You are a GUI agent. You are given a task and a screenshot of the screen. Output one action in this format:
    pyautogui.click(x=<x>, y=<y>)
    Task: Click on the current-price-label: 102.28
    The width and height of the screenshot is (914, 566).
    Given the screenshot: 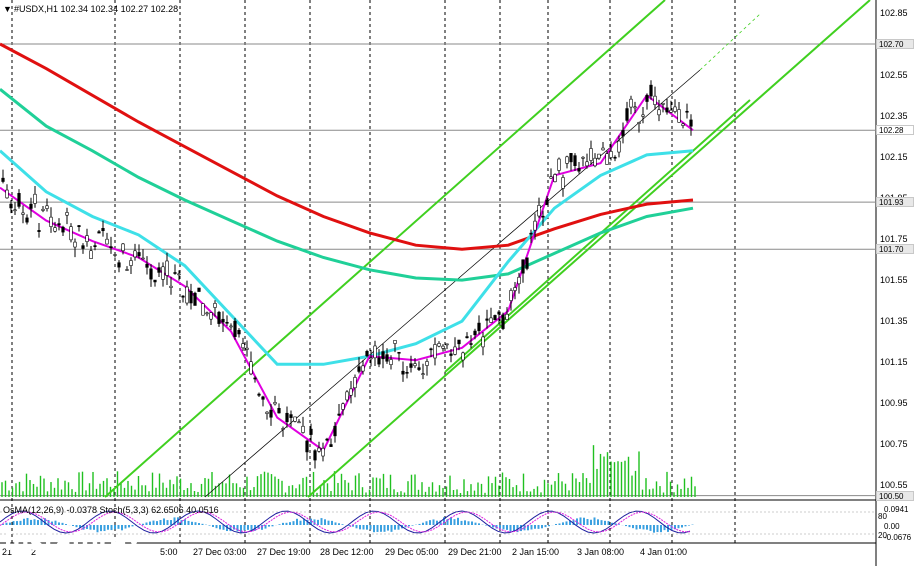 What is the action you would take?
    pyautogui.click(x=895, y=130)
    